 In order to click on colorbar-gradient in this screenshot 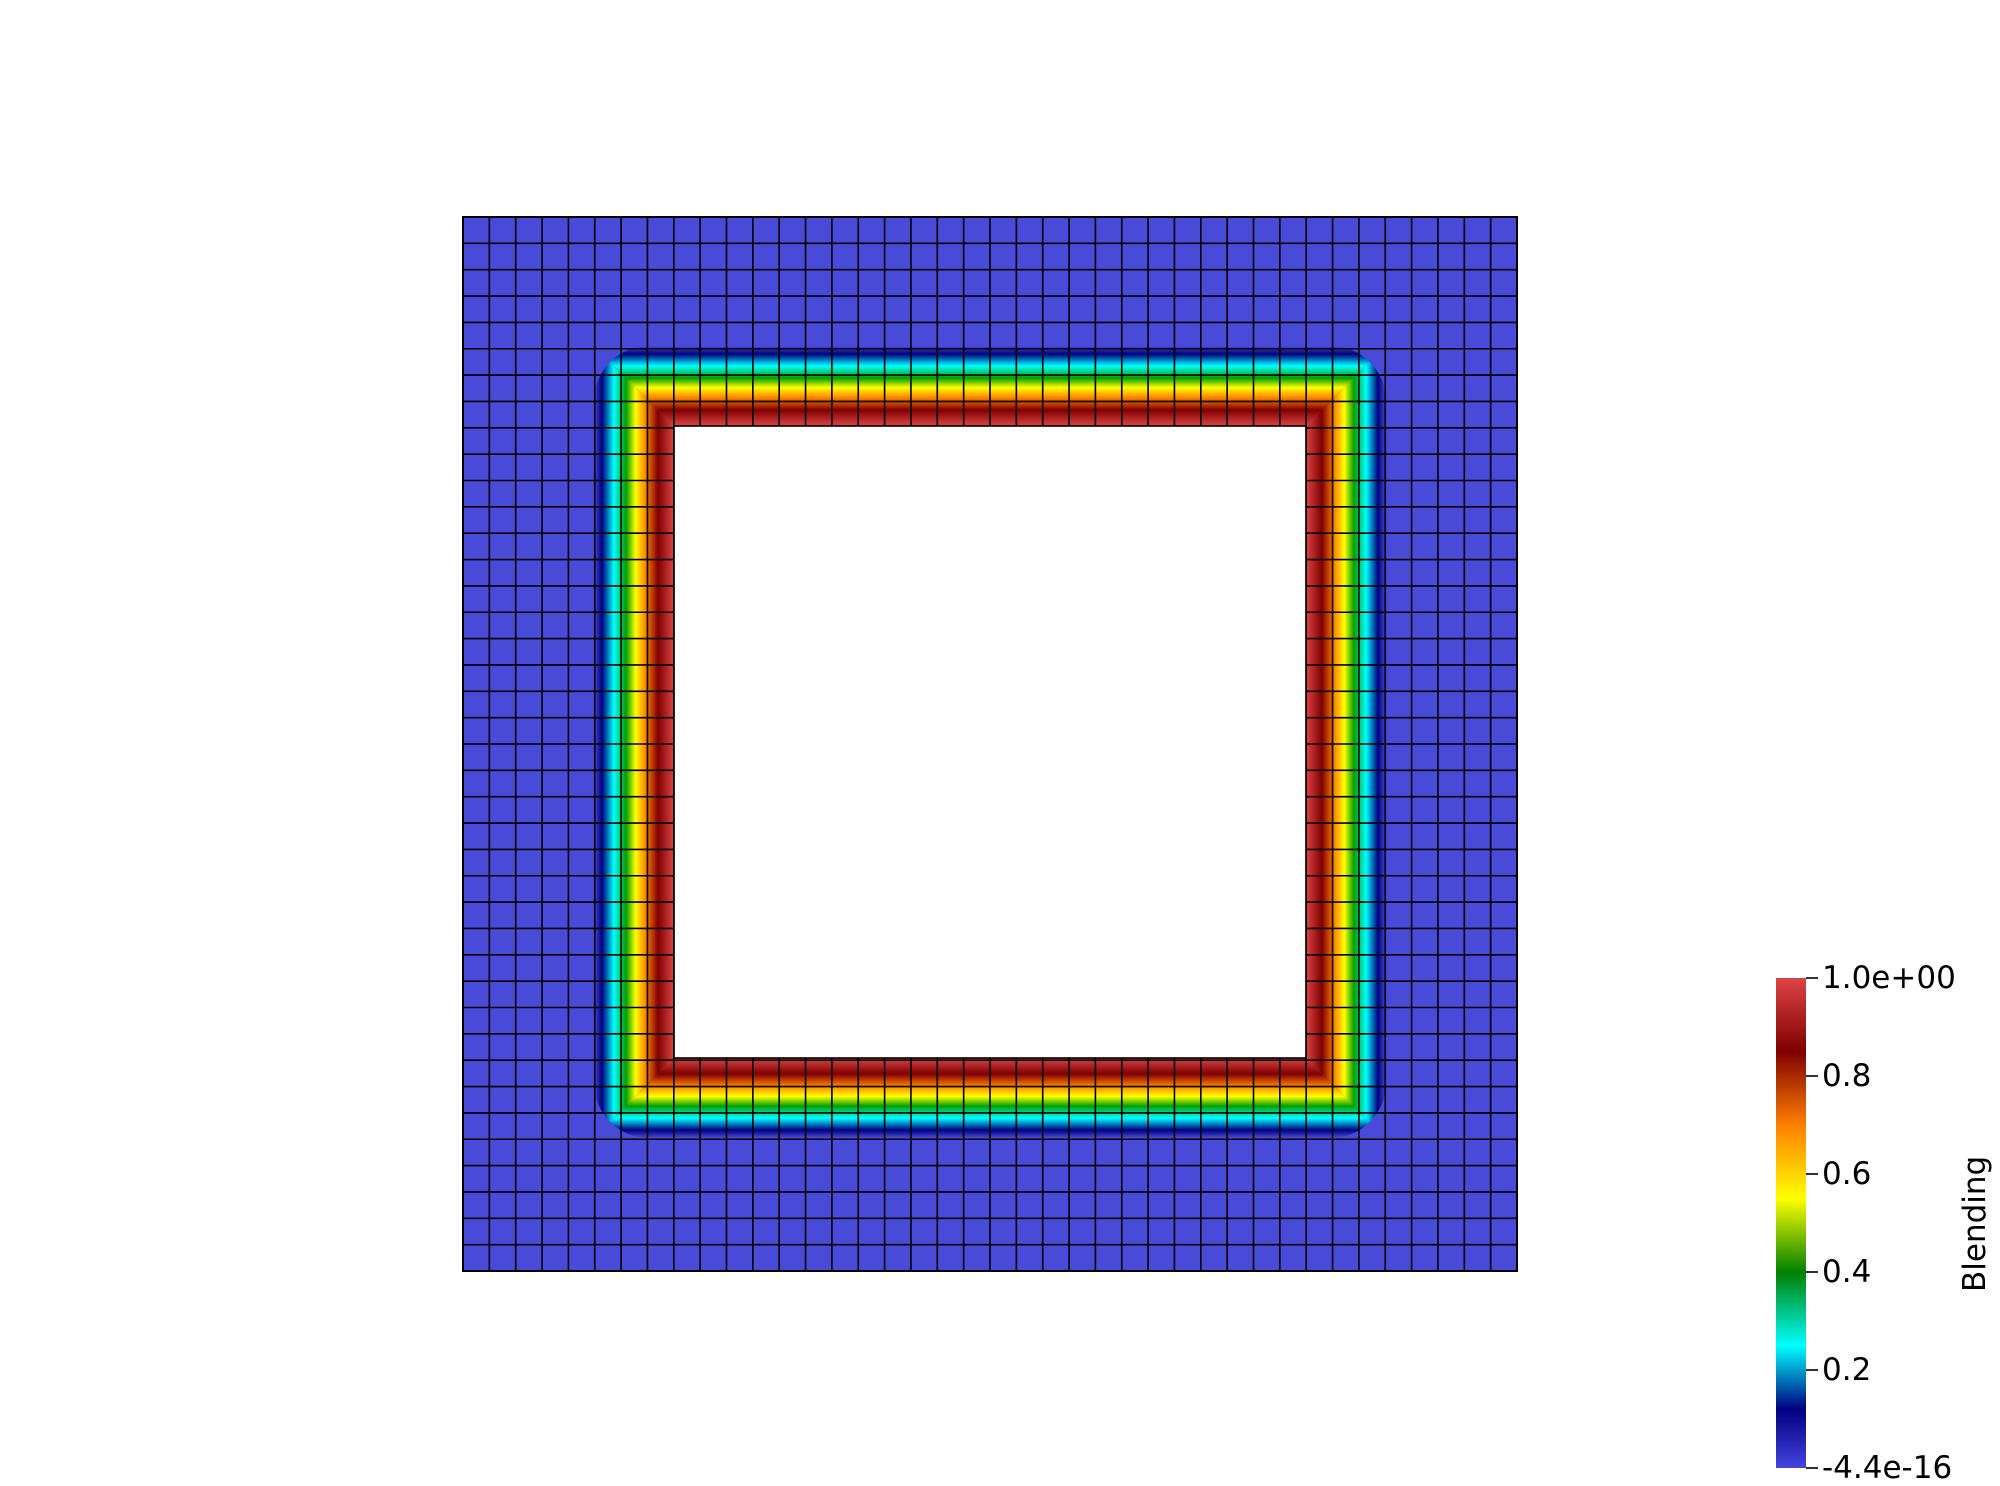, I will do `click(1791, 1223)`.